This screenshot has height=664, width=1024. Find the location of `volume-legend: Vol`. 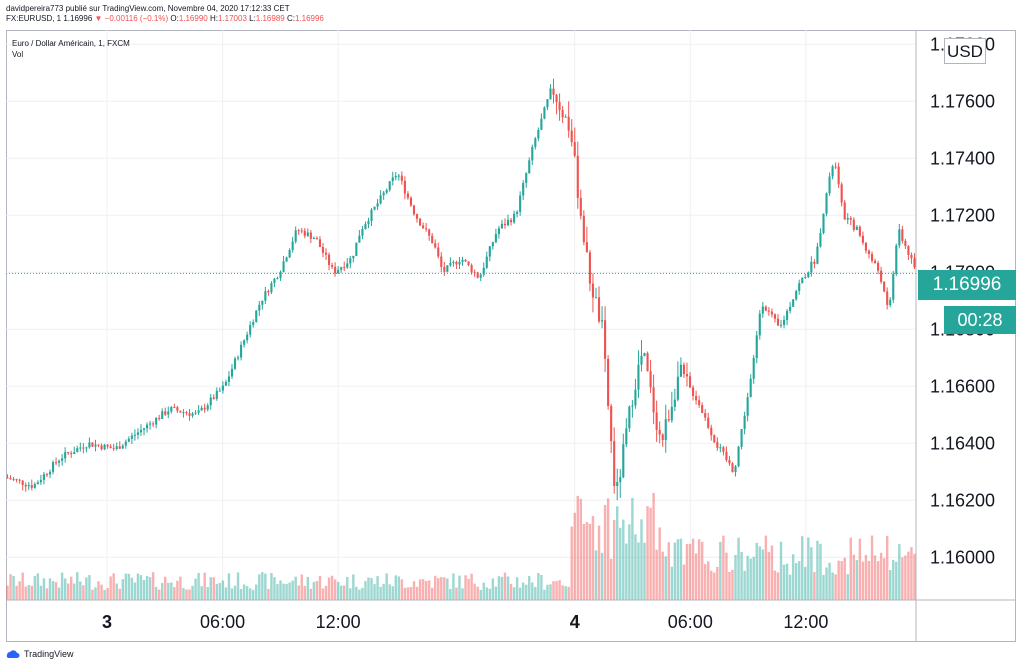

volume-legend: Vol is located at coordinates (18, 54).